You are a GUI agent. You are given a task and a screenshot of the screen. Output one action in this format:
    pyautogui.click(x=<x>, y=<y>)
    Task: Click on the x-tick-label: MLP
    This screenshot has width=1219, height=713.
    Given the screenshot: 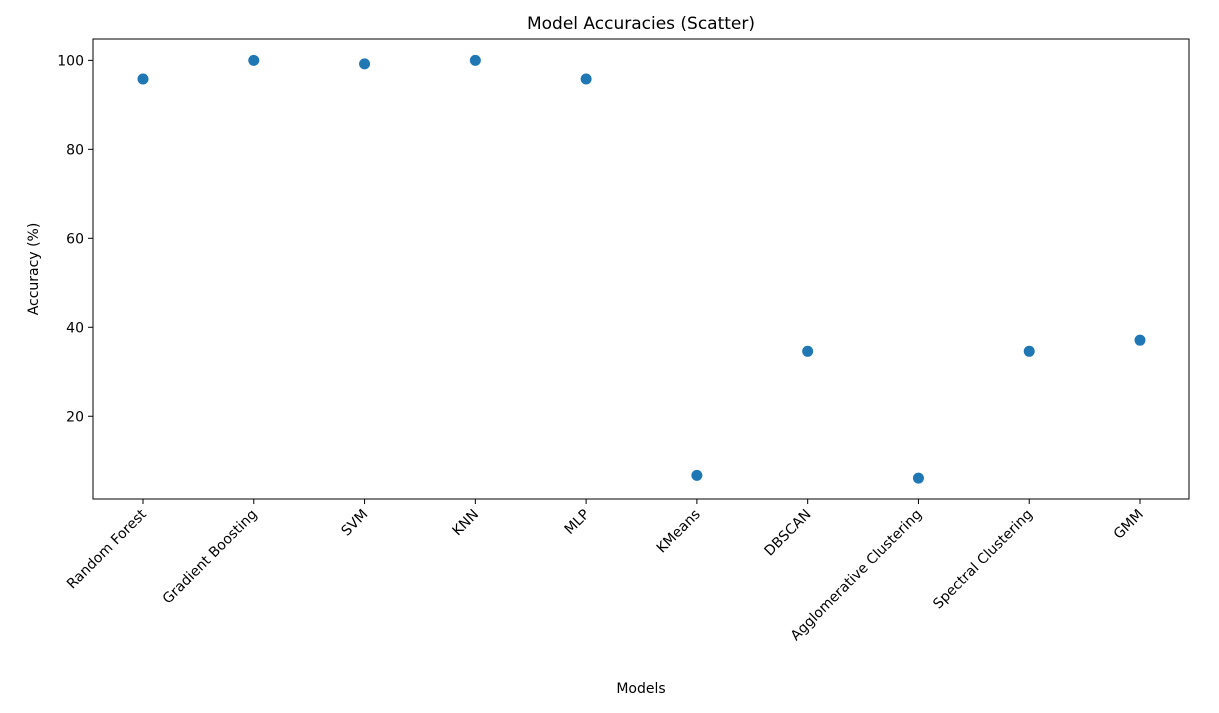 What is the action you would take?
    pyautogui.click(x=577, y=522)
    